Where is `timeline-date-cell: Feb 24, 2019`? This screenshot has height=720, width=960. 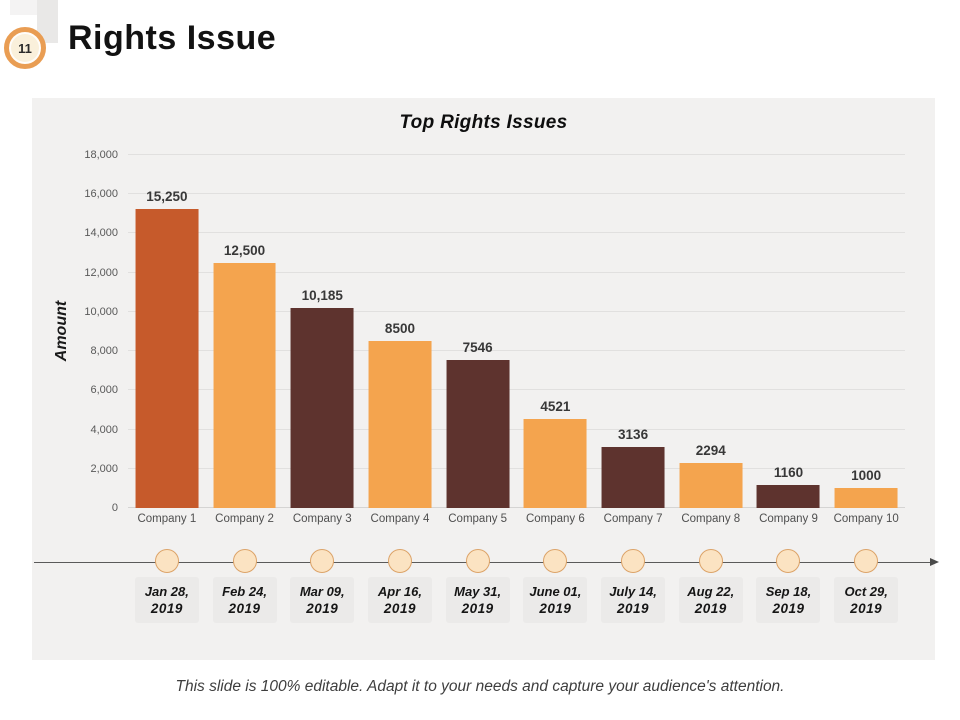 timeline-date-cell: Feb 24, 2019 is located at coordinates (245, 600).